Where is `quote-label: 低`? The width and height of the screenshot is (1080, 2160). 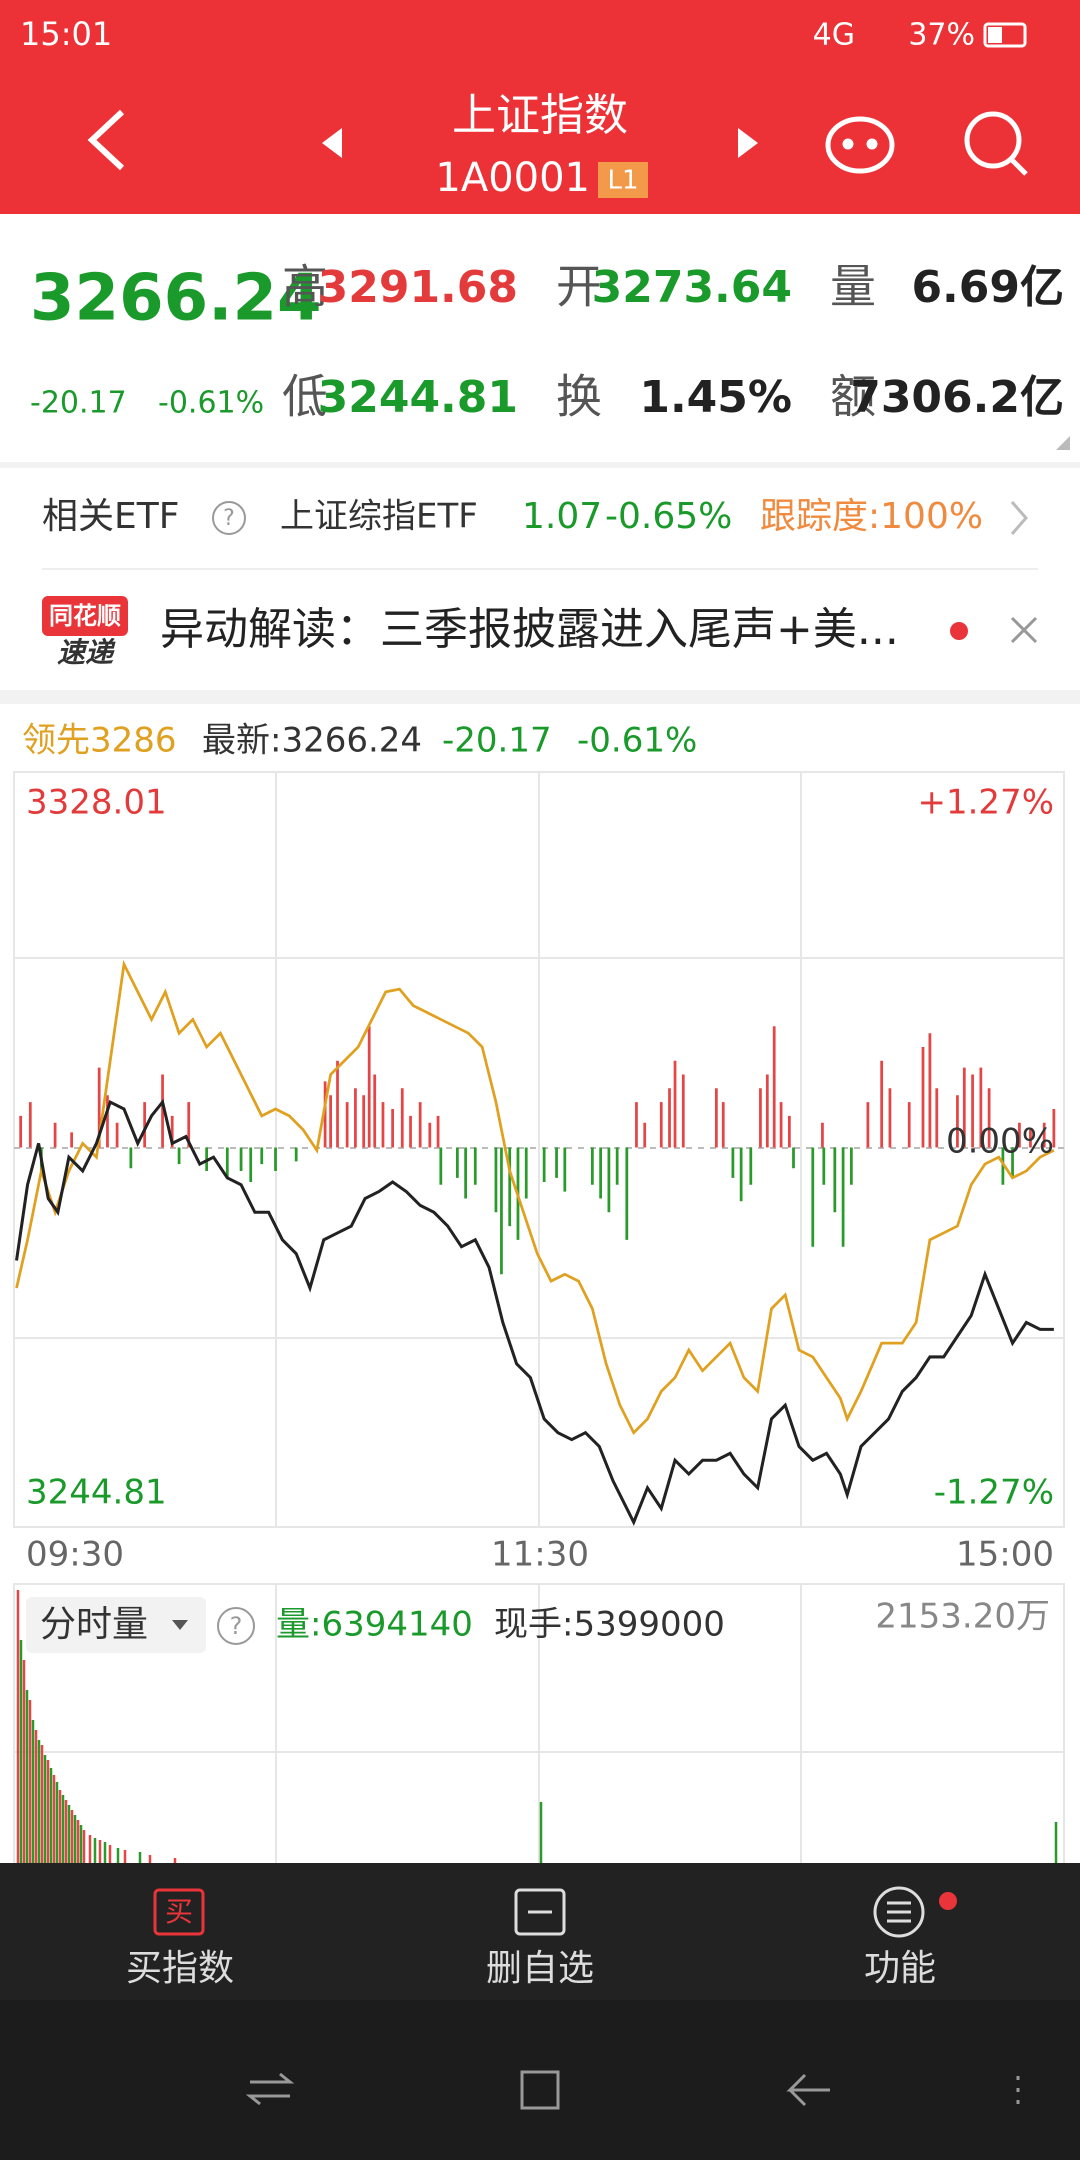
quote-label: 低 is located at coordinates (305, 397).